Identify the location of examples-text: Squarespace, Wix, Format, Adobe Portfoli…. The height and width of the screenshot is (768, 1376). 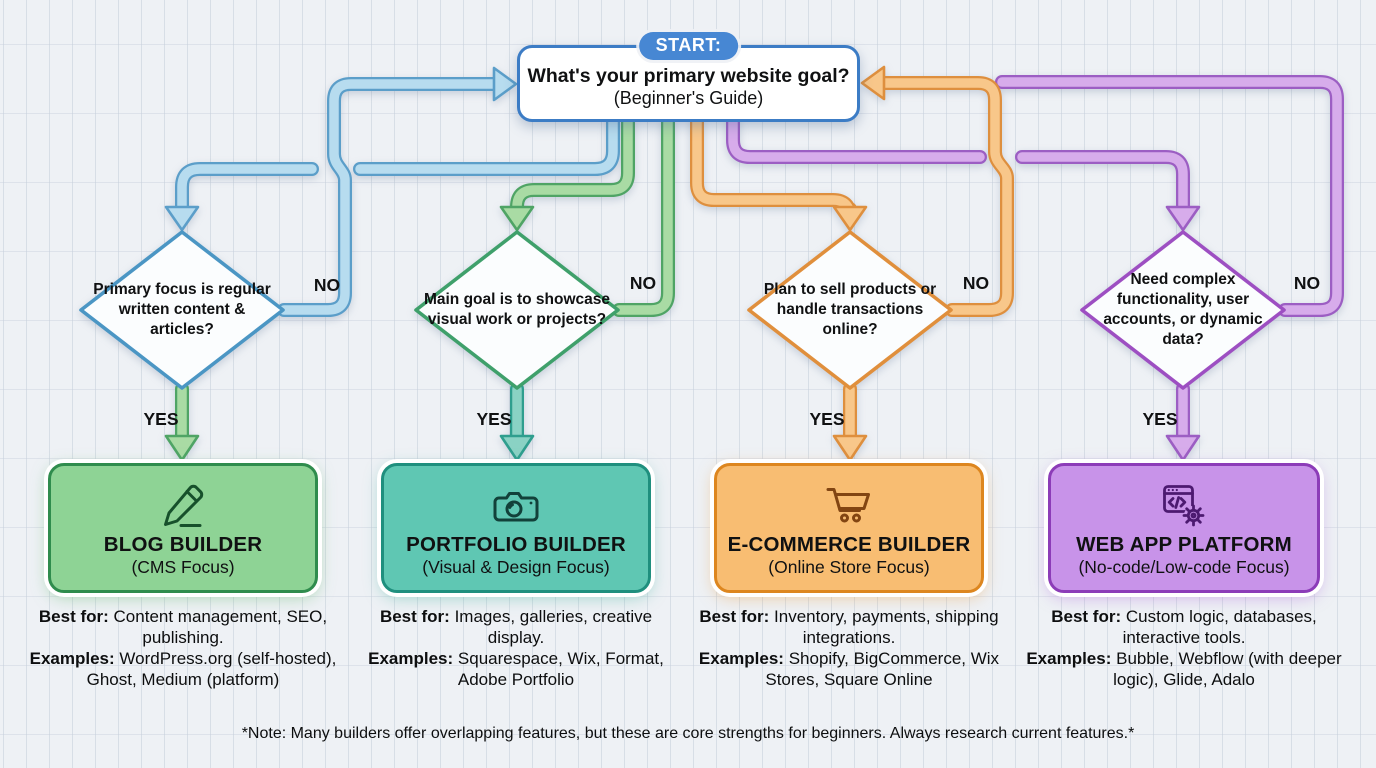
(560, 669).